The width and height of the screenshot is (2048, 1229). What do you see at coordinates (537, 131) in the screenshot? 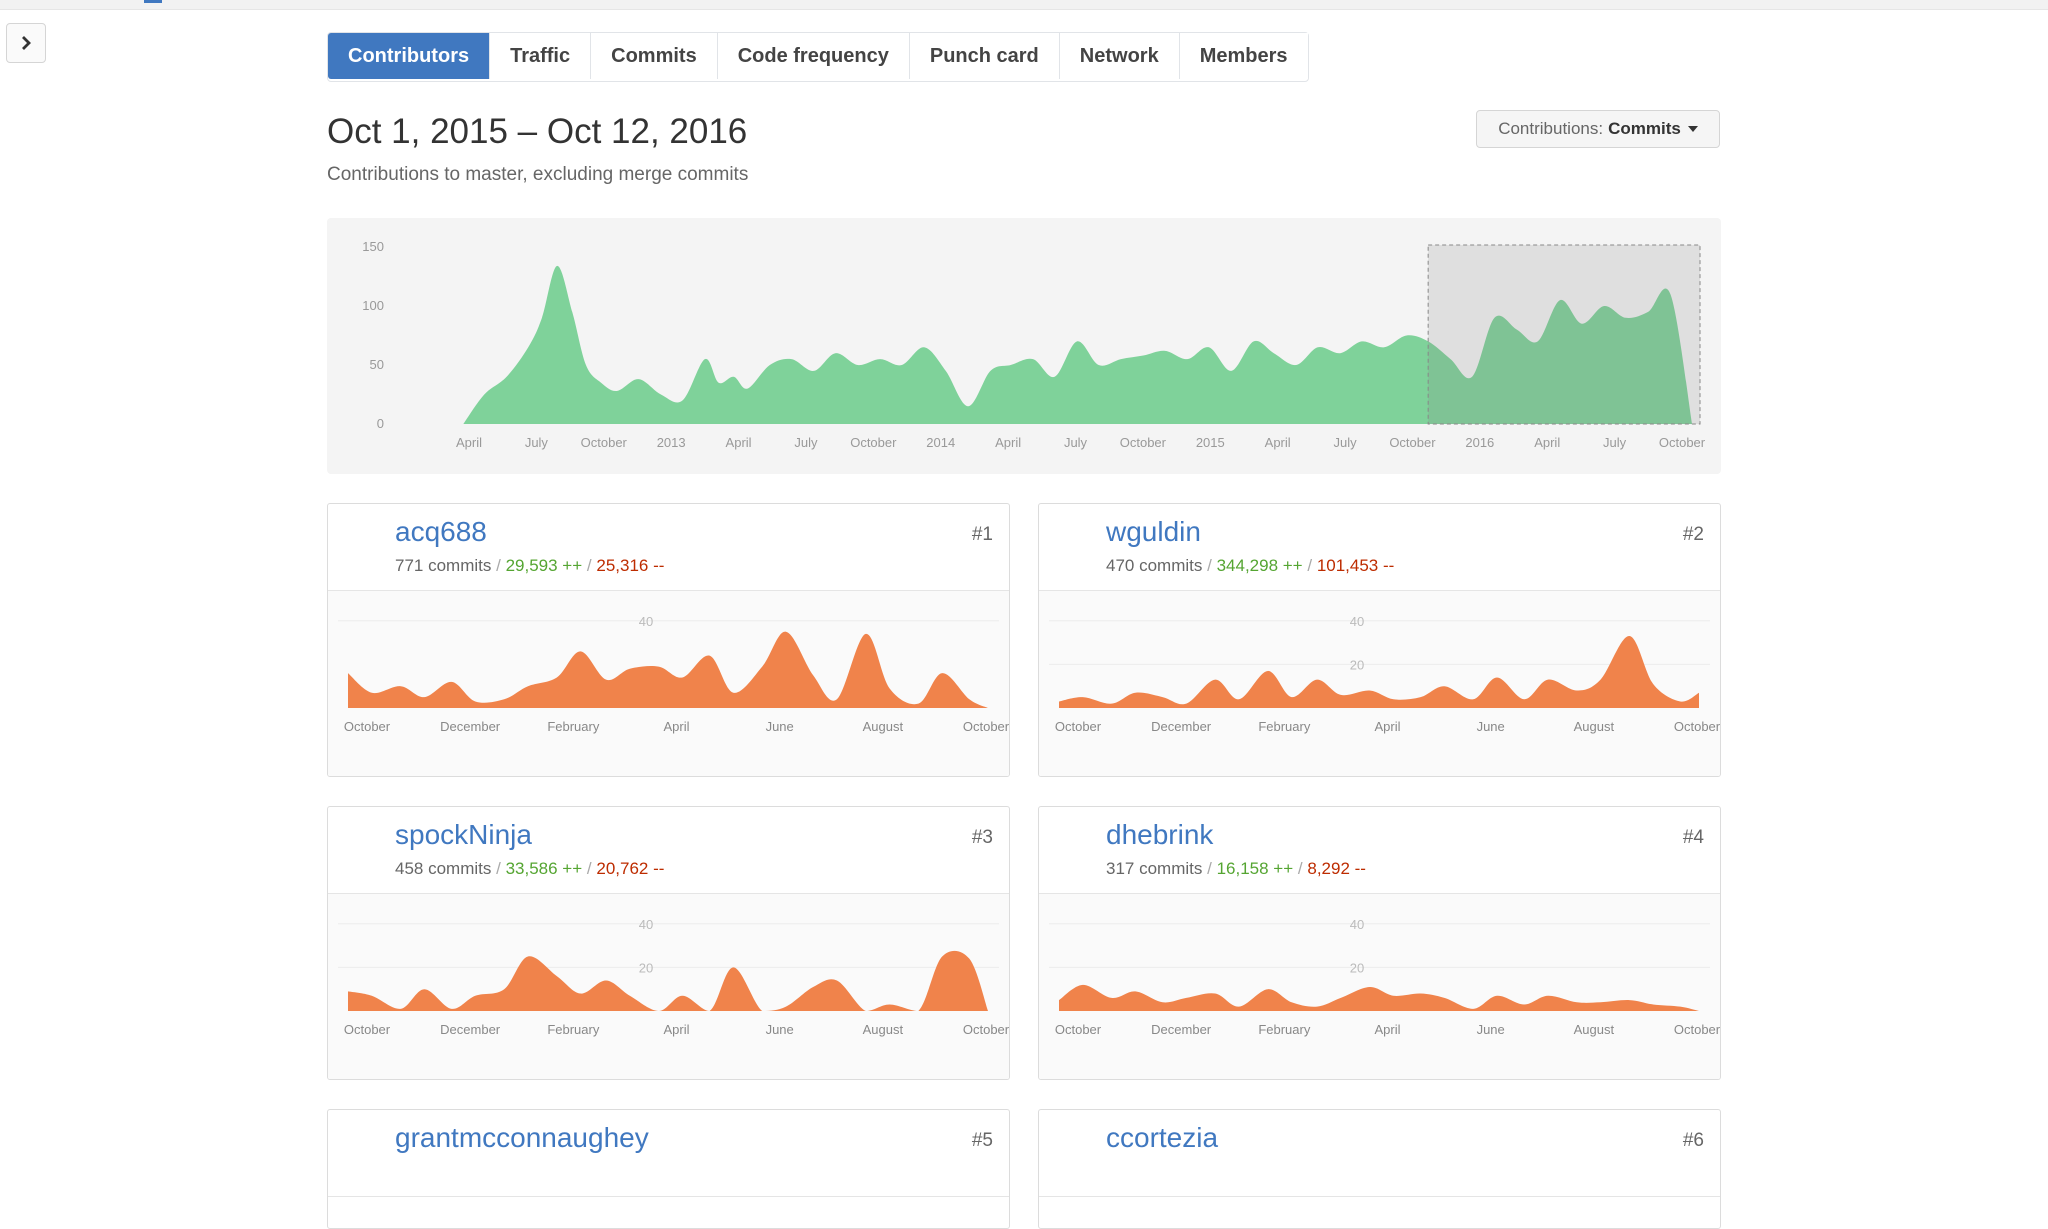
I see `date-range-title: Oct 1, 2015 – Oct 12, 2016` at bounding box center [537, 131].